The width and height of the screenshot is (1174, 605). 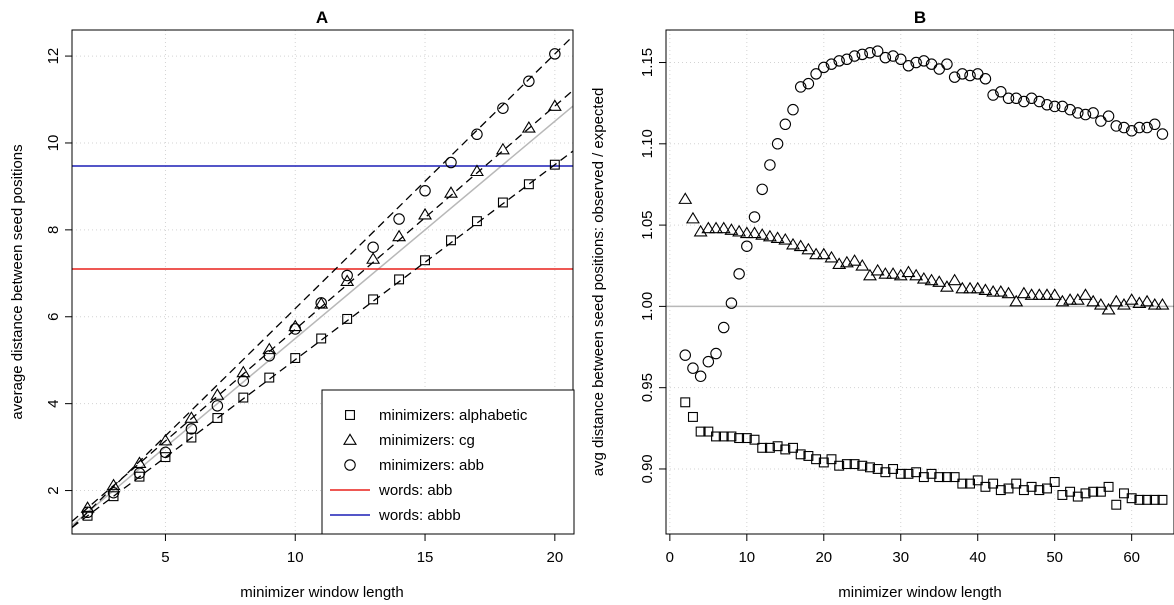 I want to click on x-tick-label: 0, so click(x=670, y=557).